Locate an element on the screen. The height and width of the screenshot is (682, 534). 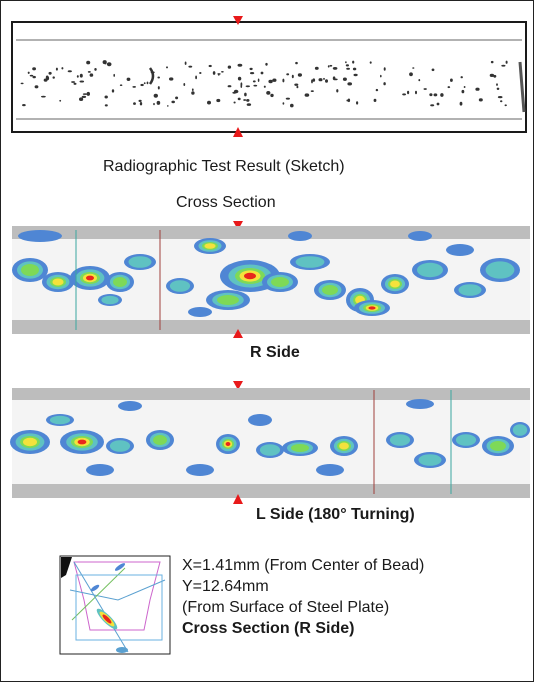
inset-corner-mark is located at coordinates (66, 567).